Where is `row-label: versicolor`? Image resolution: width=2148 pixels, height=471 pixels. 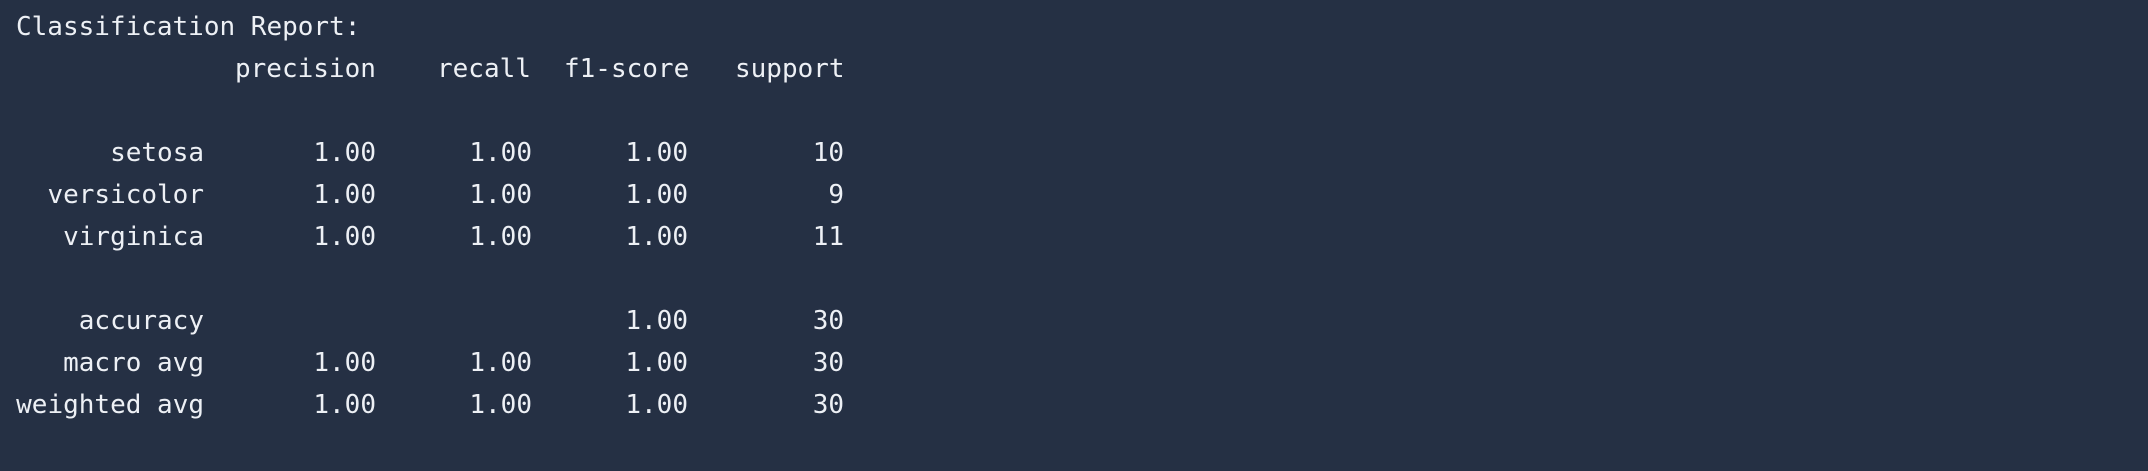 row-label: versicolor is located at coordinates (125, 195).